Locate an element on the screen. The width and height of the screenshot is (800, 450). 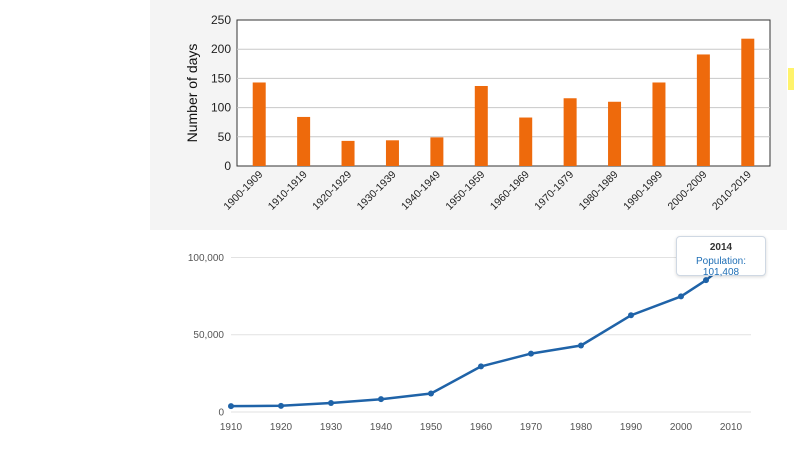
x-tick-label: 2010 is located at coordinates (731, 427).